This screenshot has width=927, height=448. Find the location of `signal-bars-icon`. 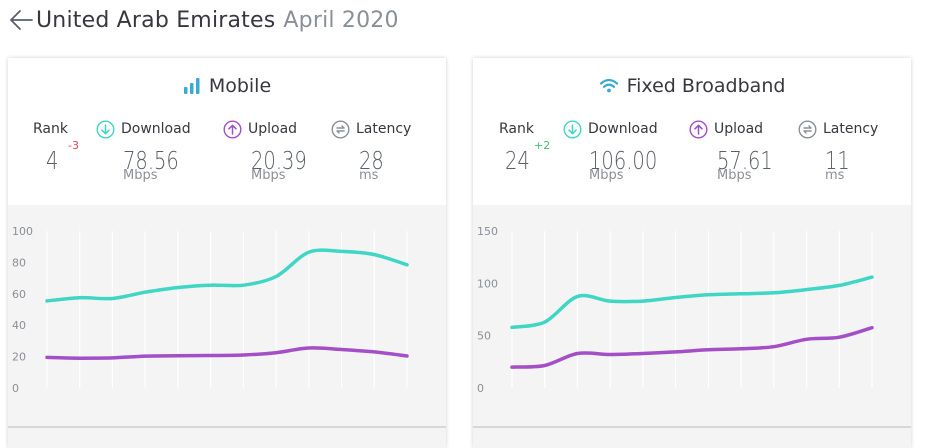

signal-bars-icon is located at coordinates (191, 86).